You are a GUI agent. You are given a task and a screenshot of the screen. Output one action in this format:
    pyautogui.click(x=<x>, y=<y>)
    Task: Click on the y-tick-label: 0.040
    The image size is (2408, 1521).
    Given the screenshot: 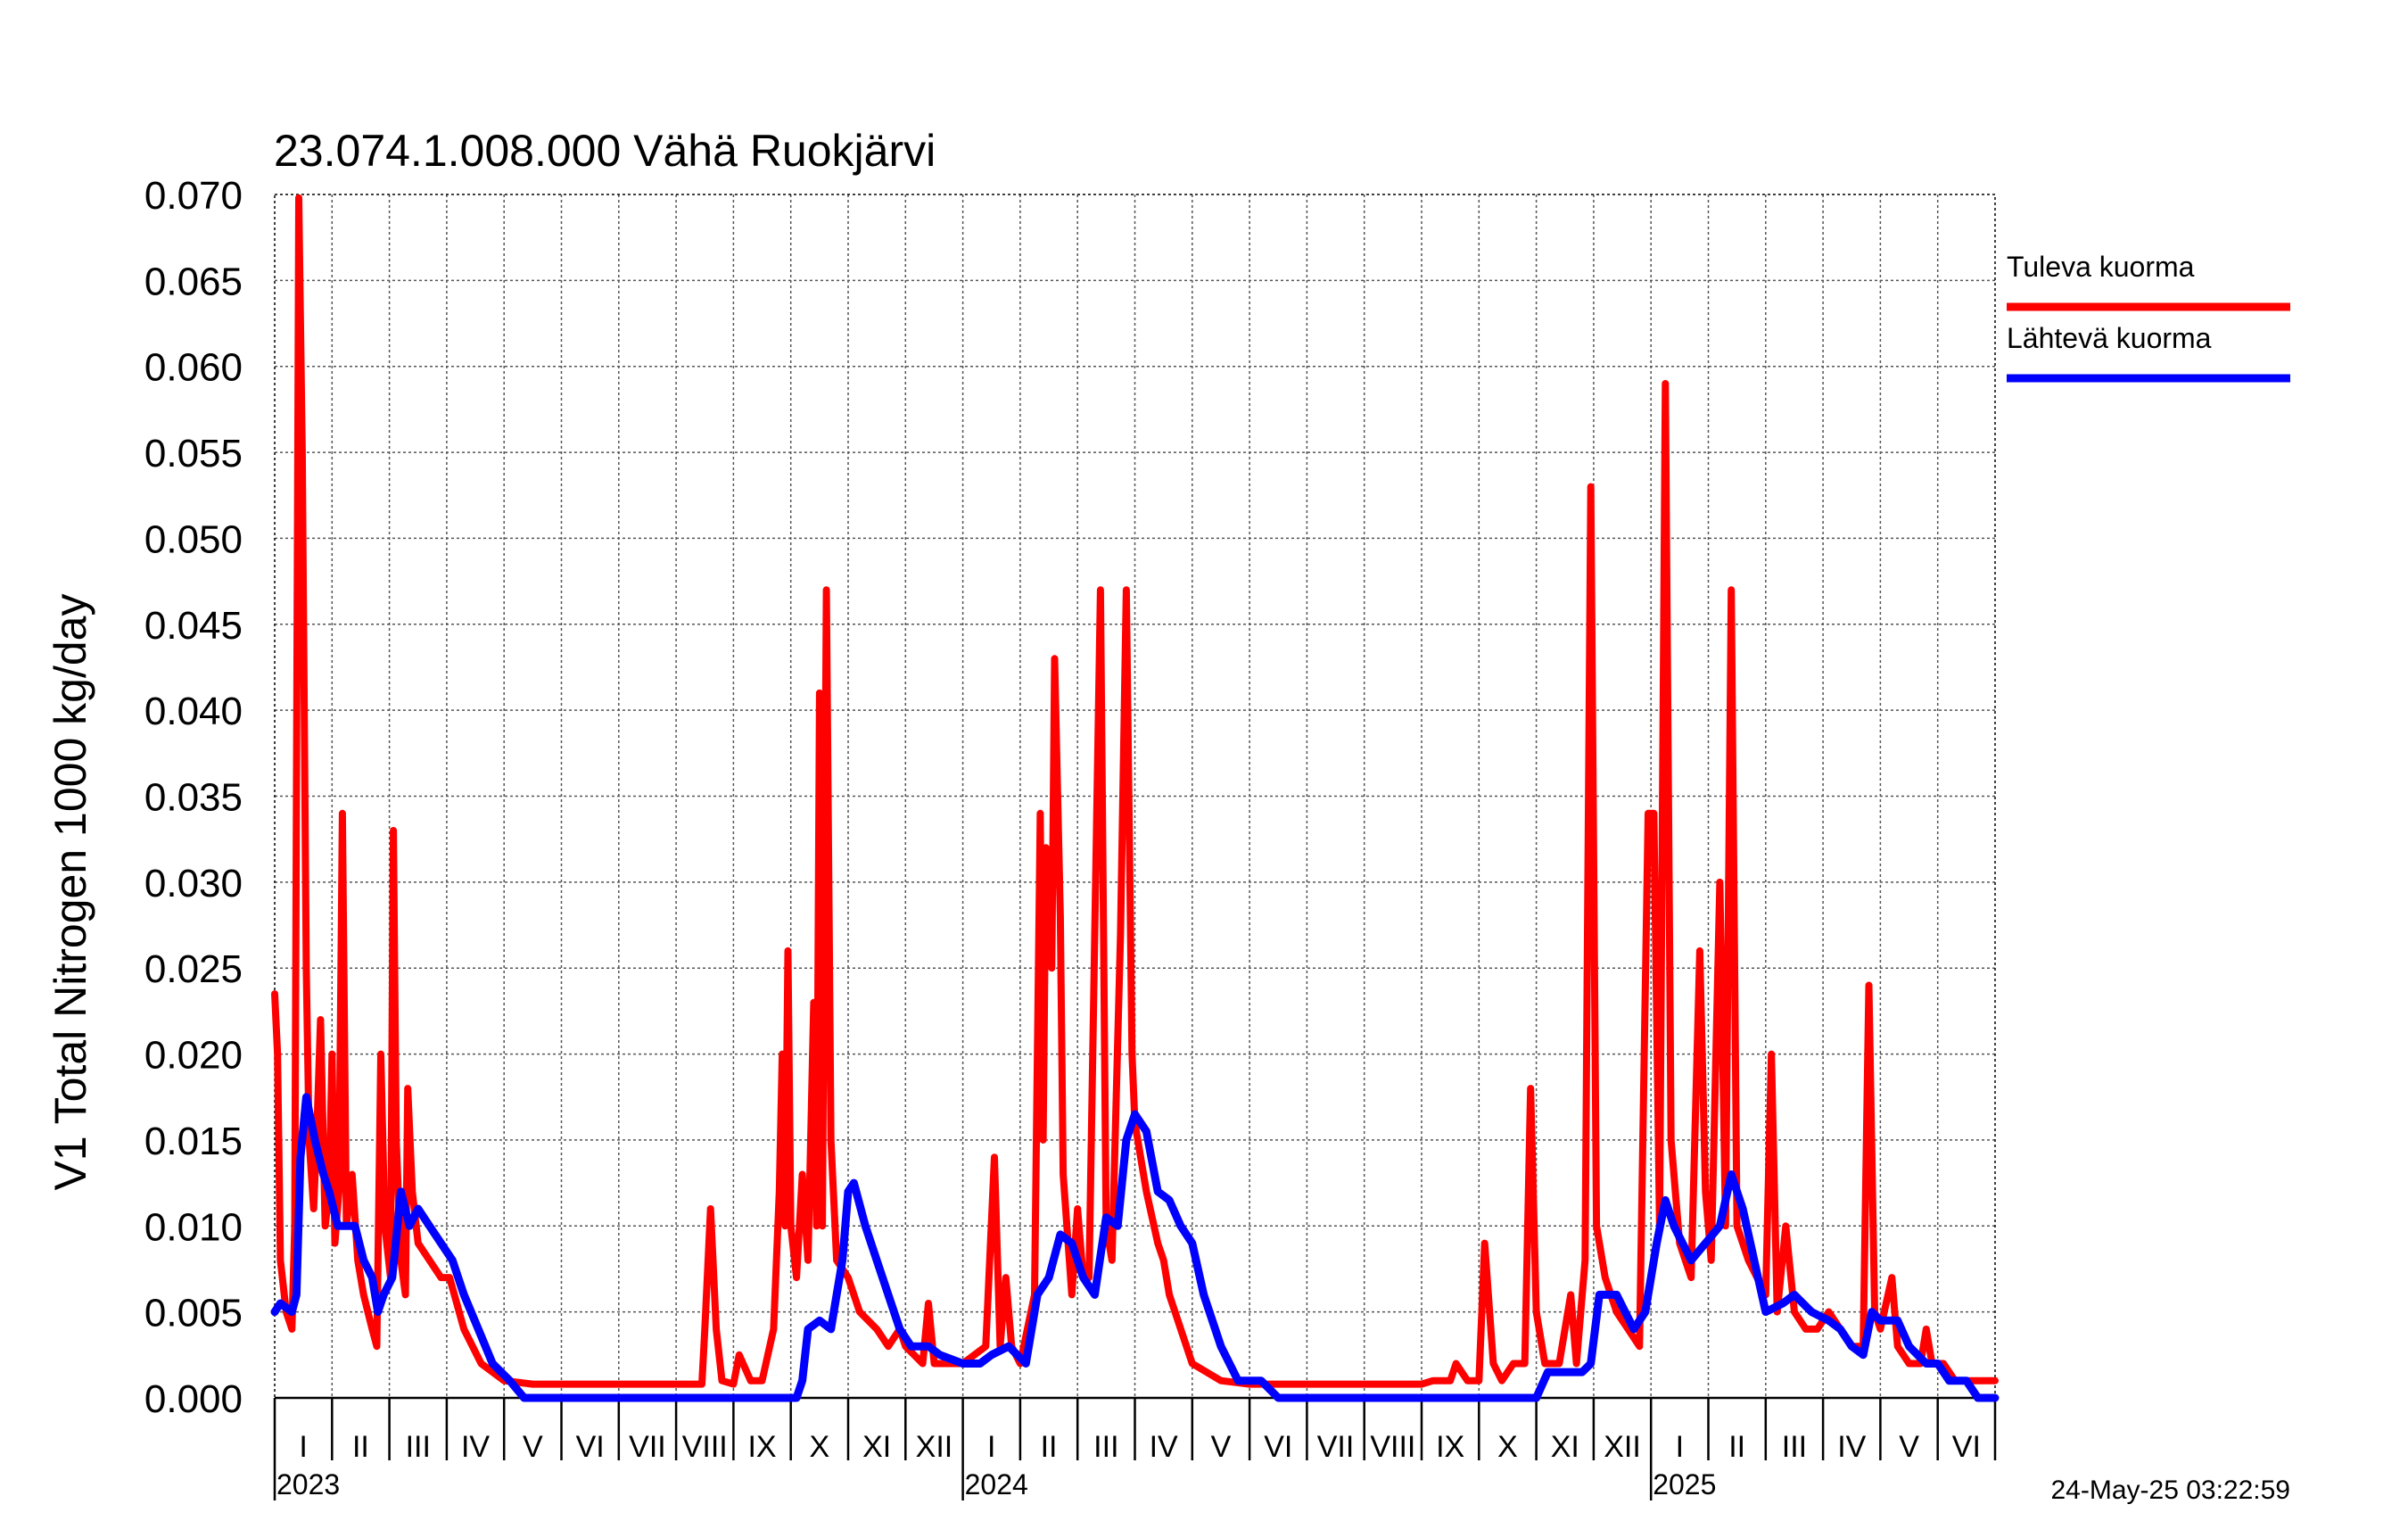 What is the action you would take?
    pyautogui.click(x=193, y=712)
    